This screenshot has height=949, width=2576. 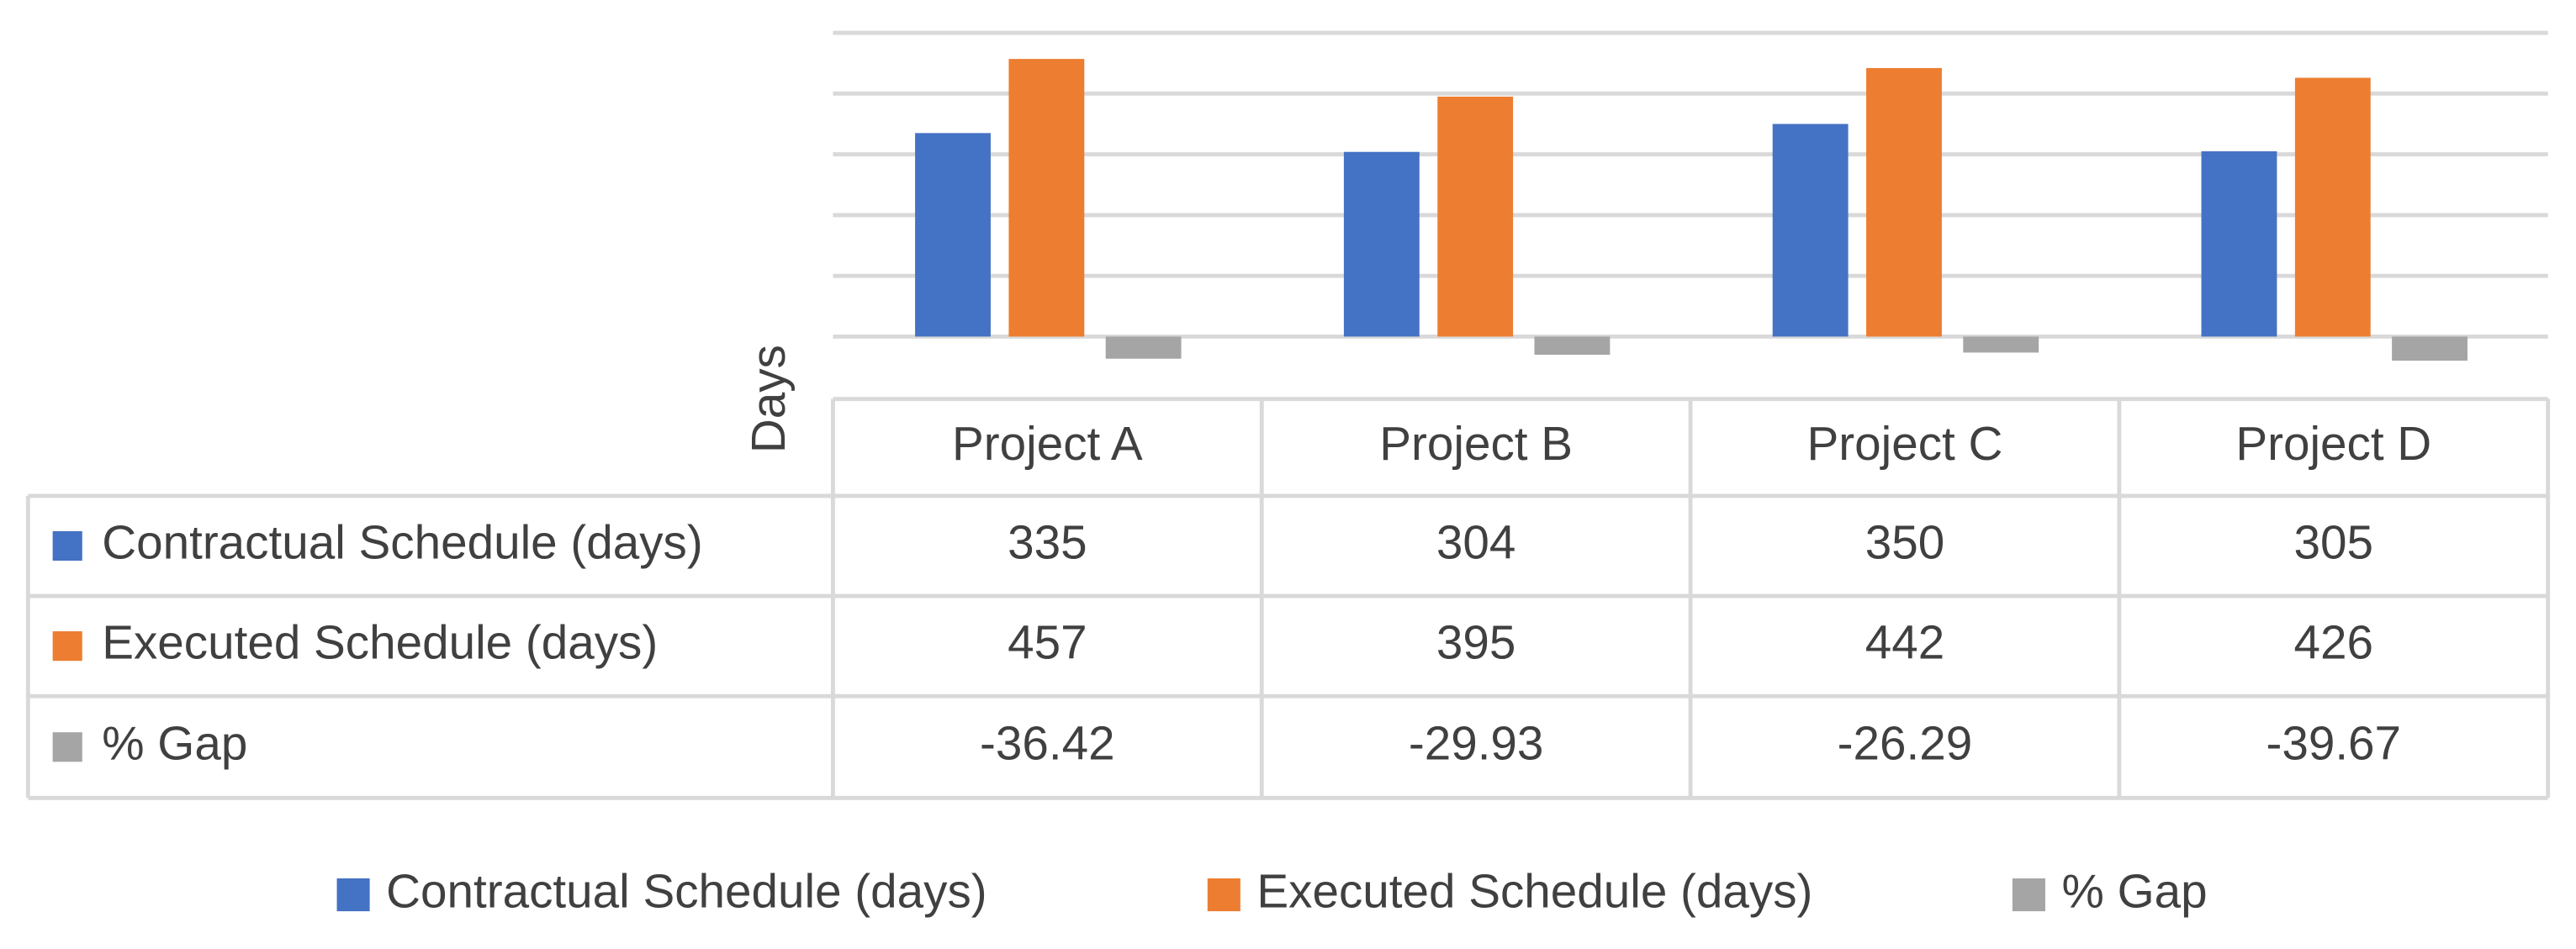 I want to click on table-value: 335, so click(x=1047, y=542).